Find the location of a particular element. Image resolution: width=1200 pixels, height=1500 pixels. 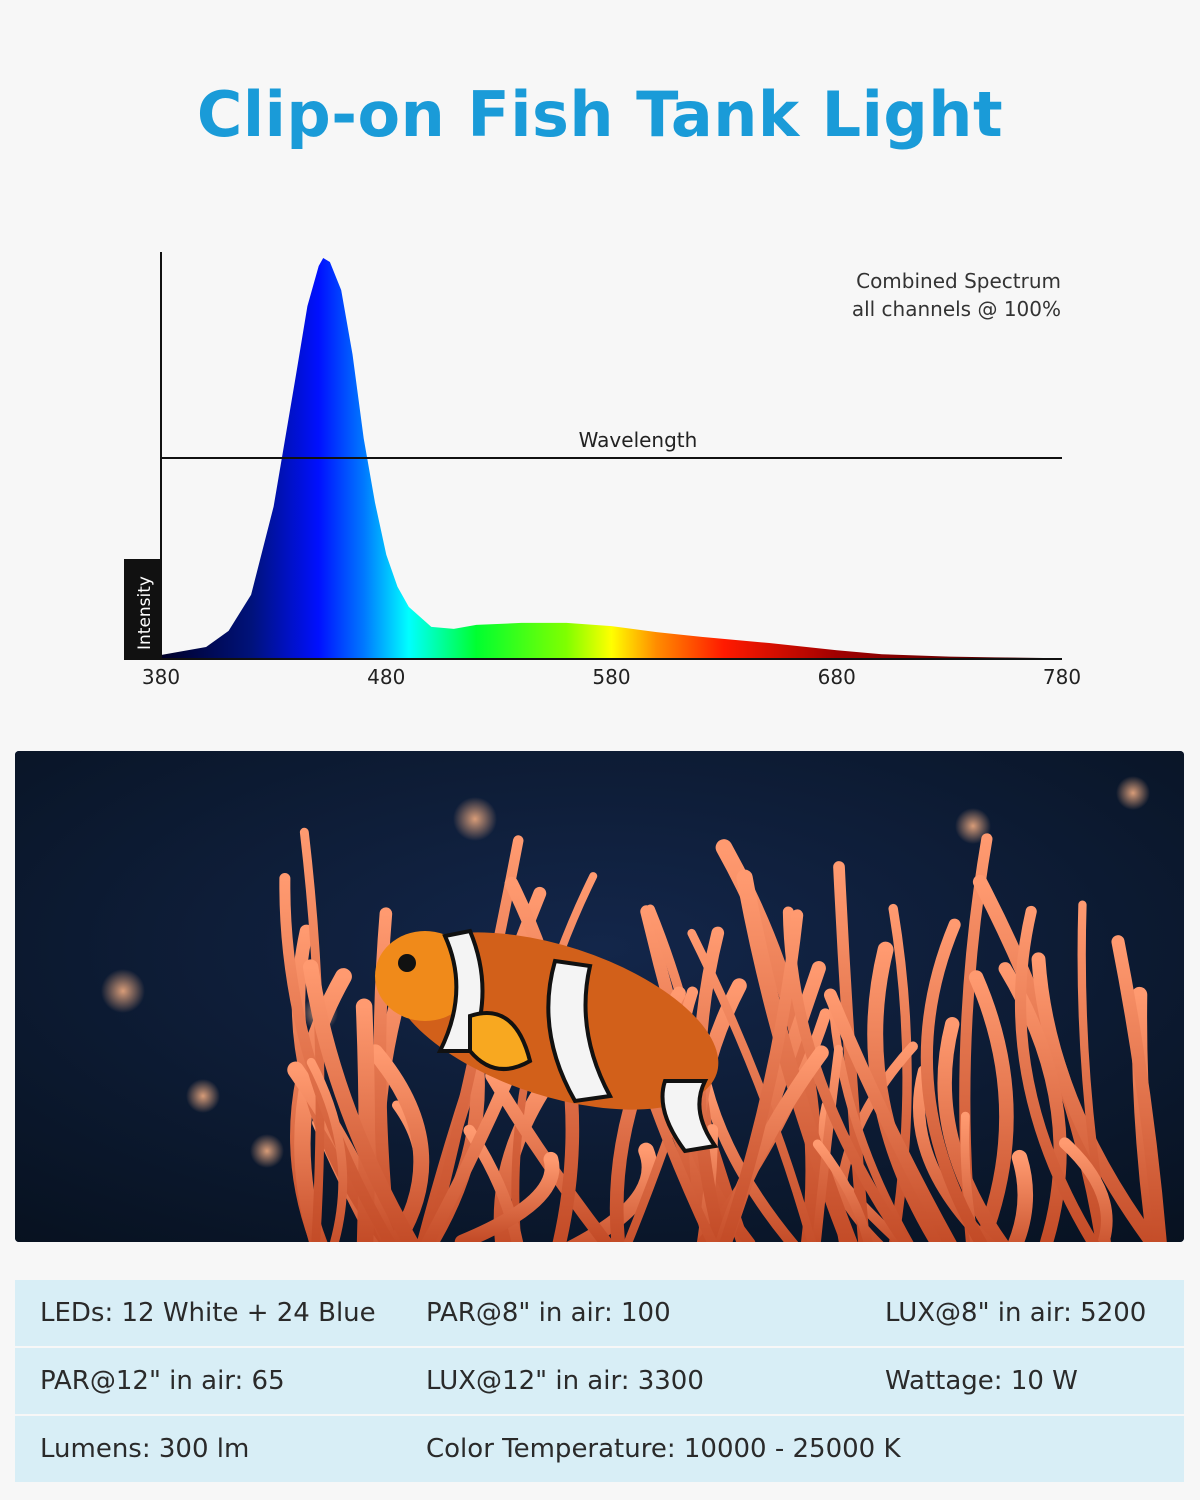

spec-lumens: Lumens: 300 lm is located at coordinates (145, 1449).